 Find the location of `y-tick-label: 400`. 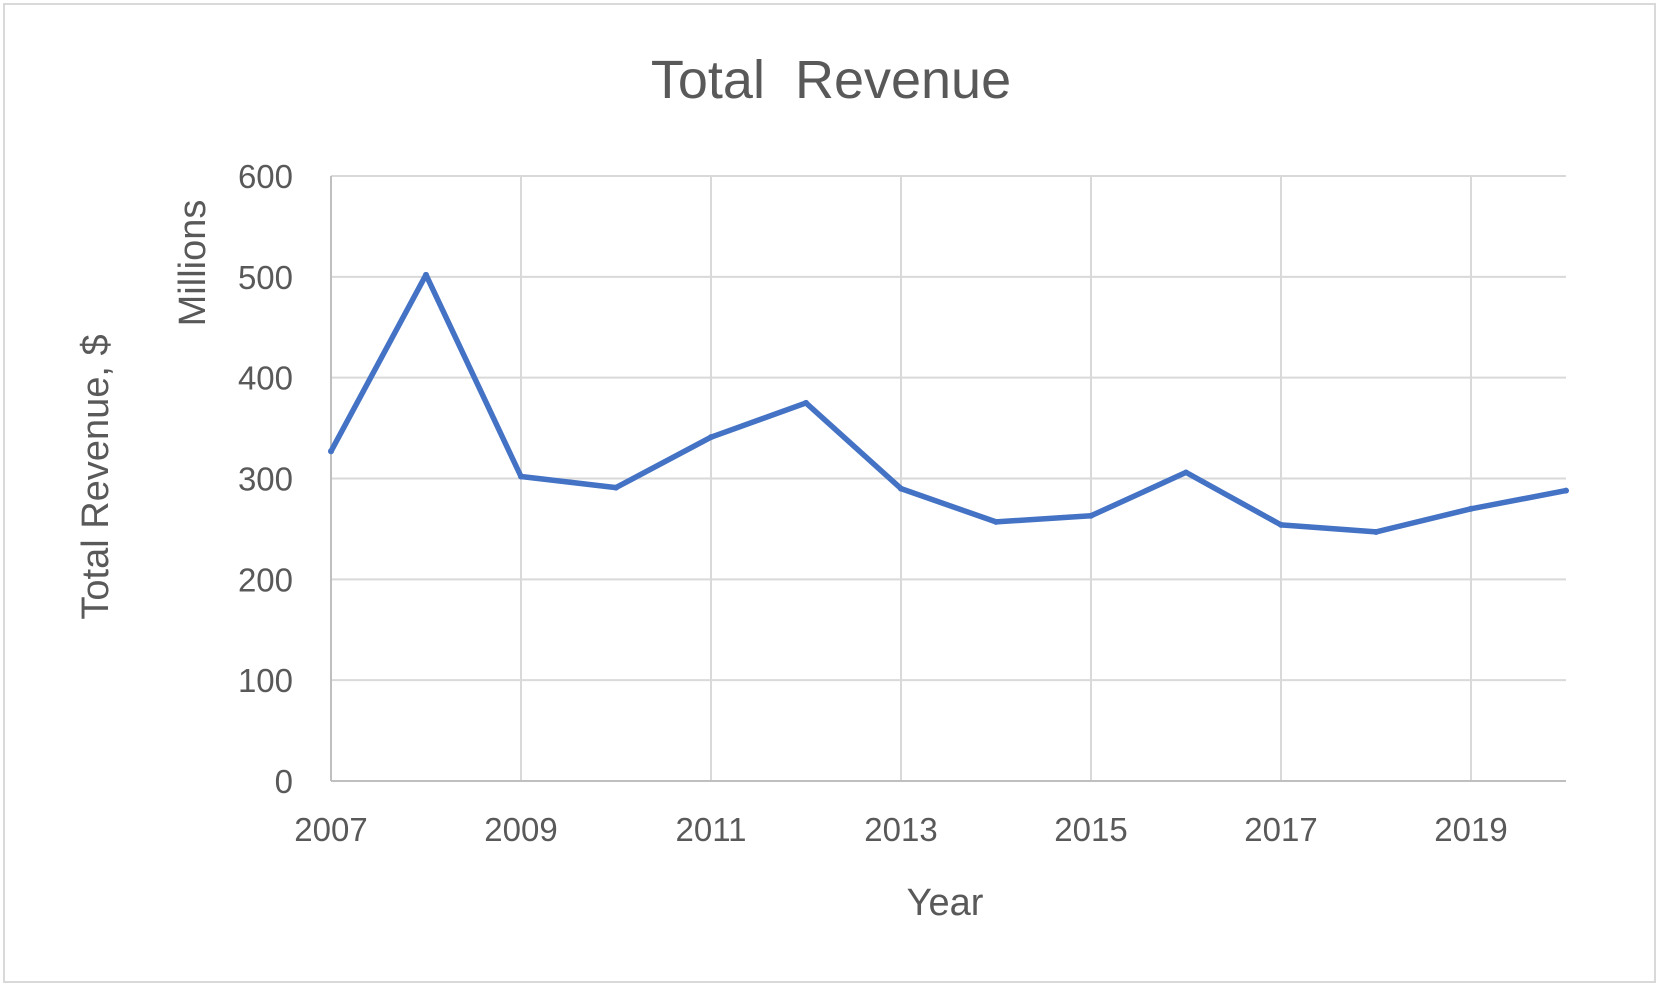

y-tick-label: 400 is located at coordinates (265, 378).